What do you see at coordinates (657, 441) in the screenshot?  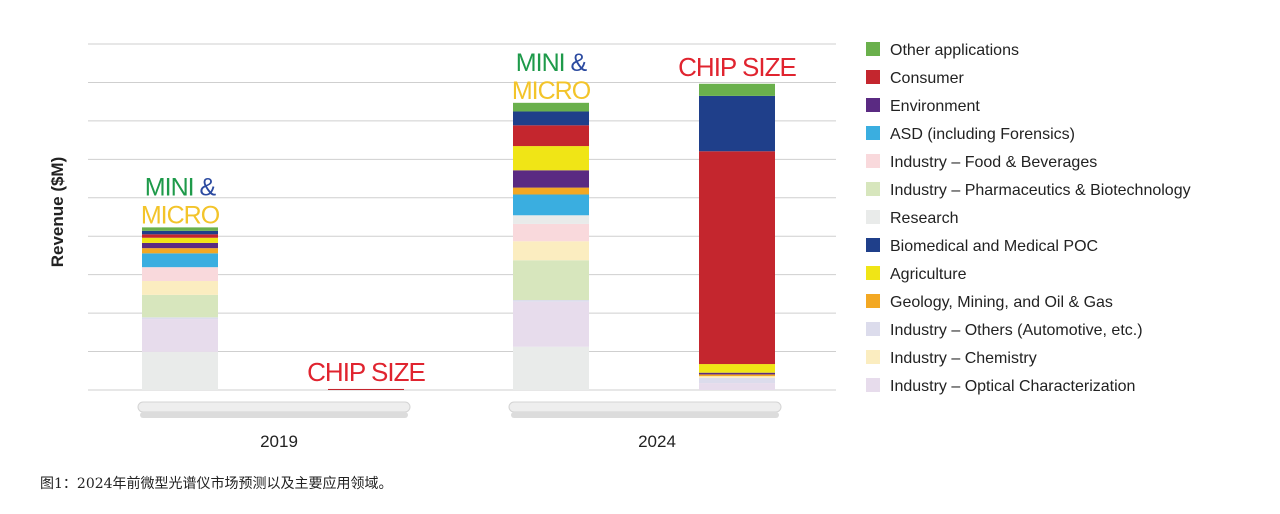 I see `year-label: 2024` at bounding box center [657, 441].